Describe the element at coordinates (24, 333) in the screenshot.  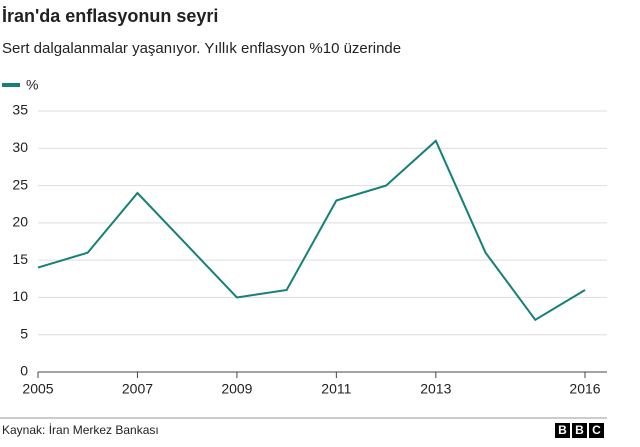
I see `y-tick-label: 5` at that location.